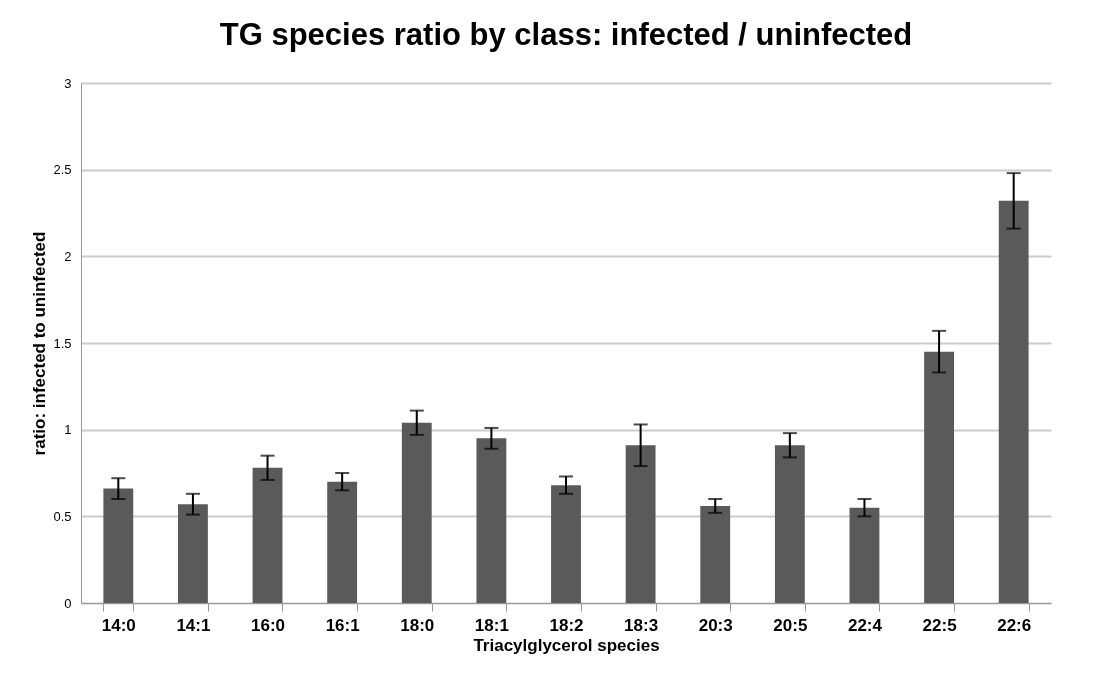 This screenshot has height=673, width=1101. I want to click on x-tick-label: 18:3, so click(641, 625).